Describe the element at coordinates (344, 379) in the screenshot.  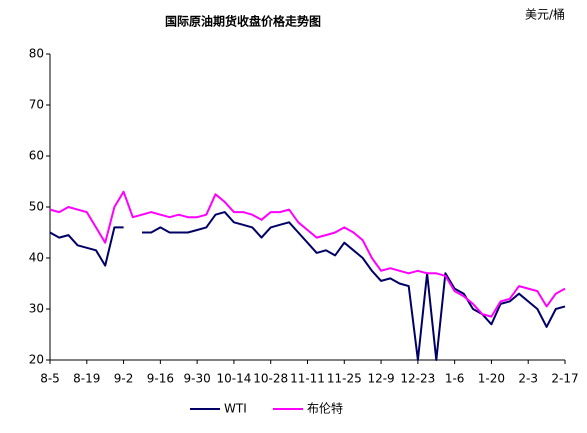
I see `x-tick-label: 11-25` at that location.